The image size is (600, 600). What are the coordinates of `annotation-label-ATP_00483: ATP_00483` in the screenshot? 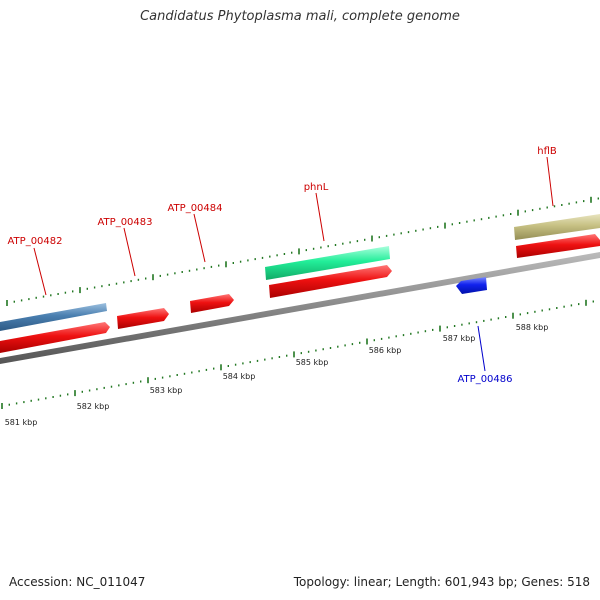 It's located at (124, 222).